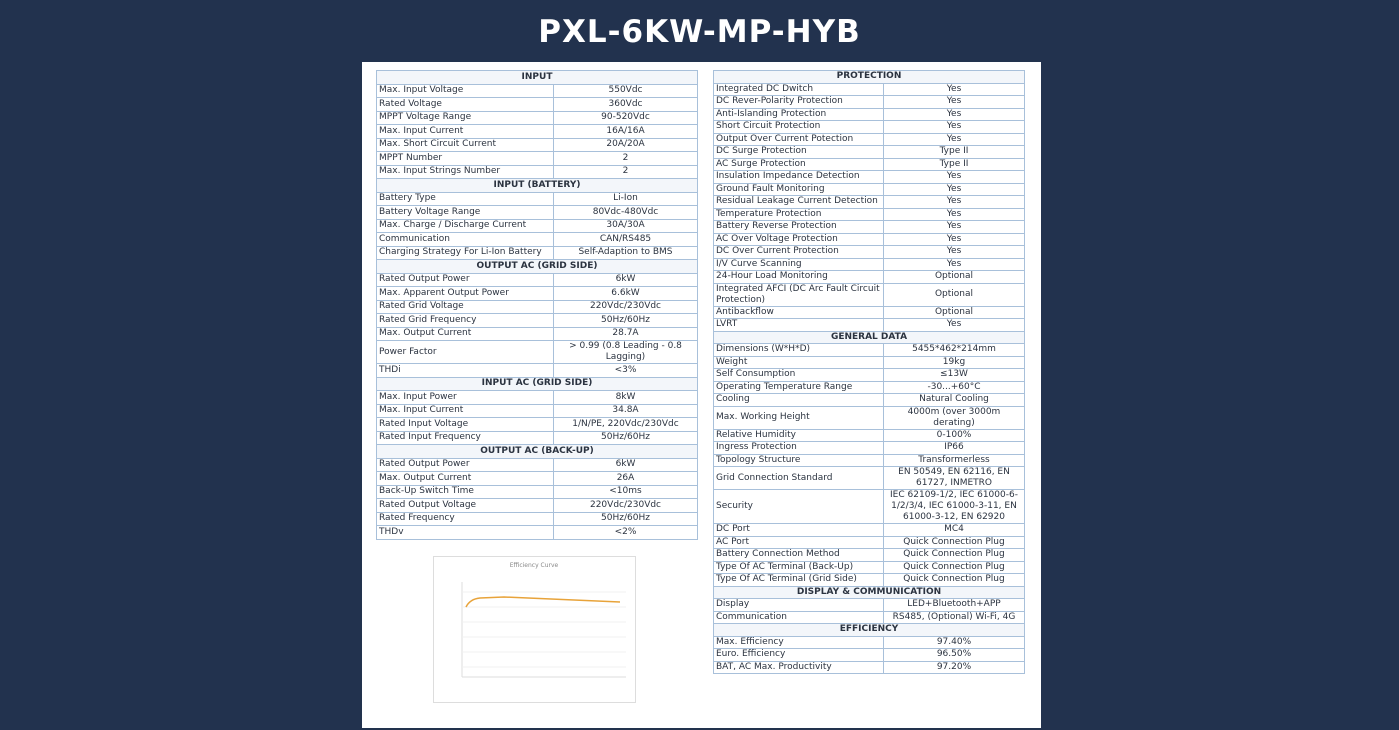  I want to click on spec-value: 0-100%, so click(954, 435).